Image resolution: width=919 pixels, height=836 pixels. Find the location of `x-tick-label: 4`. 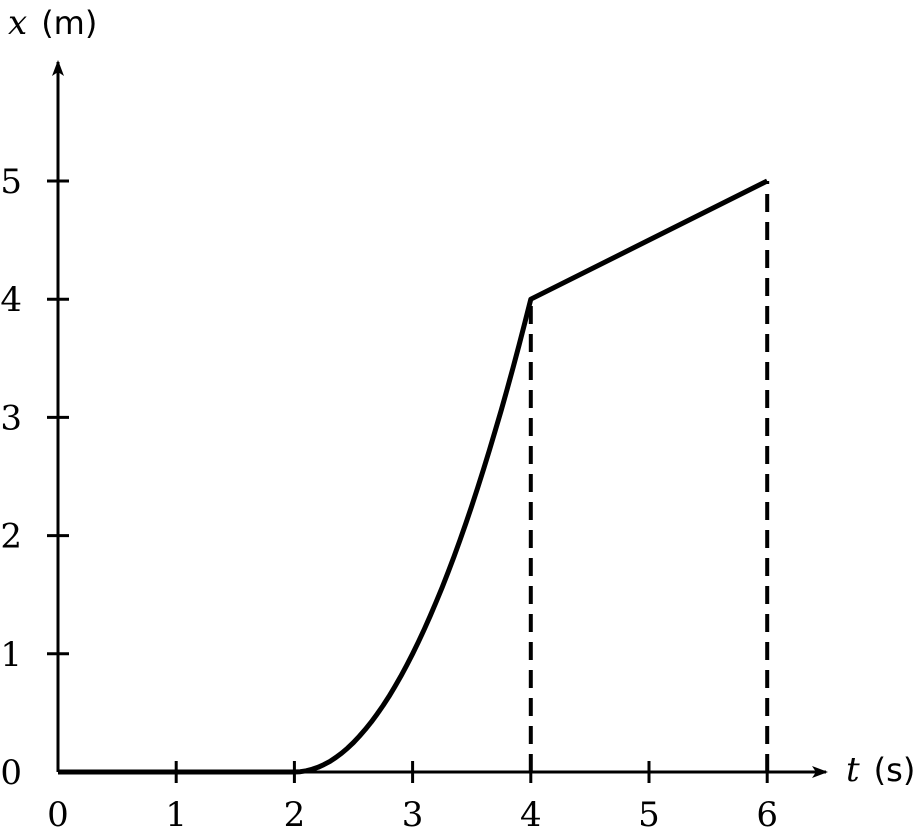

x-tick-label: 4 is located at coordinates (531, 815).